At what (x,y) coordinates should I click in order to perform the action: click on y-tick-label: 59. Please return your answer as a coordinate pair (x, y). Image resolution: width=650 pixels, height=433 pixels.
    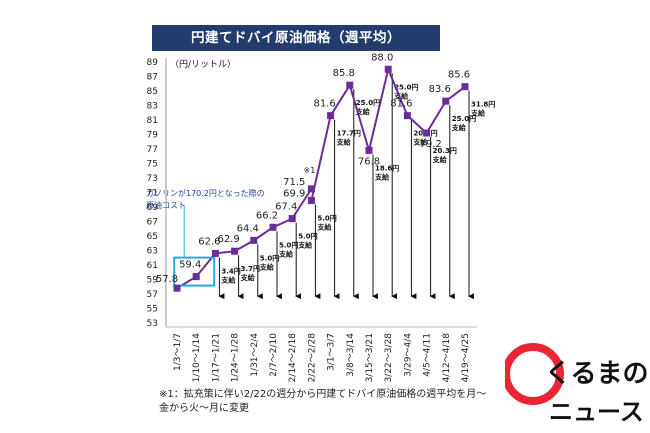
    Looking at the image, I should click on (153, 281).